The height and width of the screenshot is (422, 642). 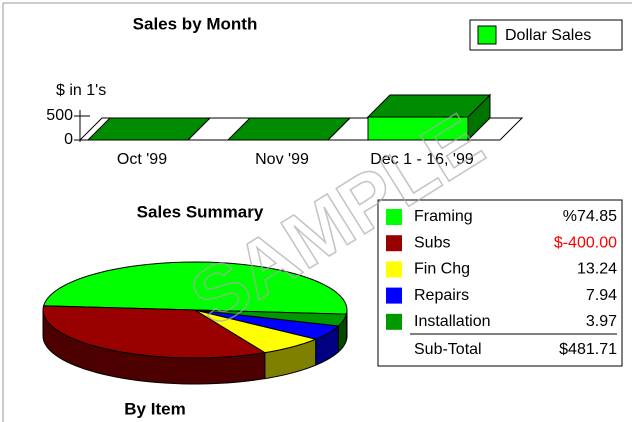 I want to click on pie-title: Sales Summary, so click(x=200, y=211).